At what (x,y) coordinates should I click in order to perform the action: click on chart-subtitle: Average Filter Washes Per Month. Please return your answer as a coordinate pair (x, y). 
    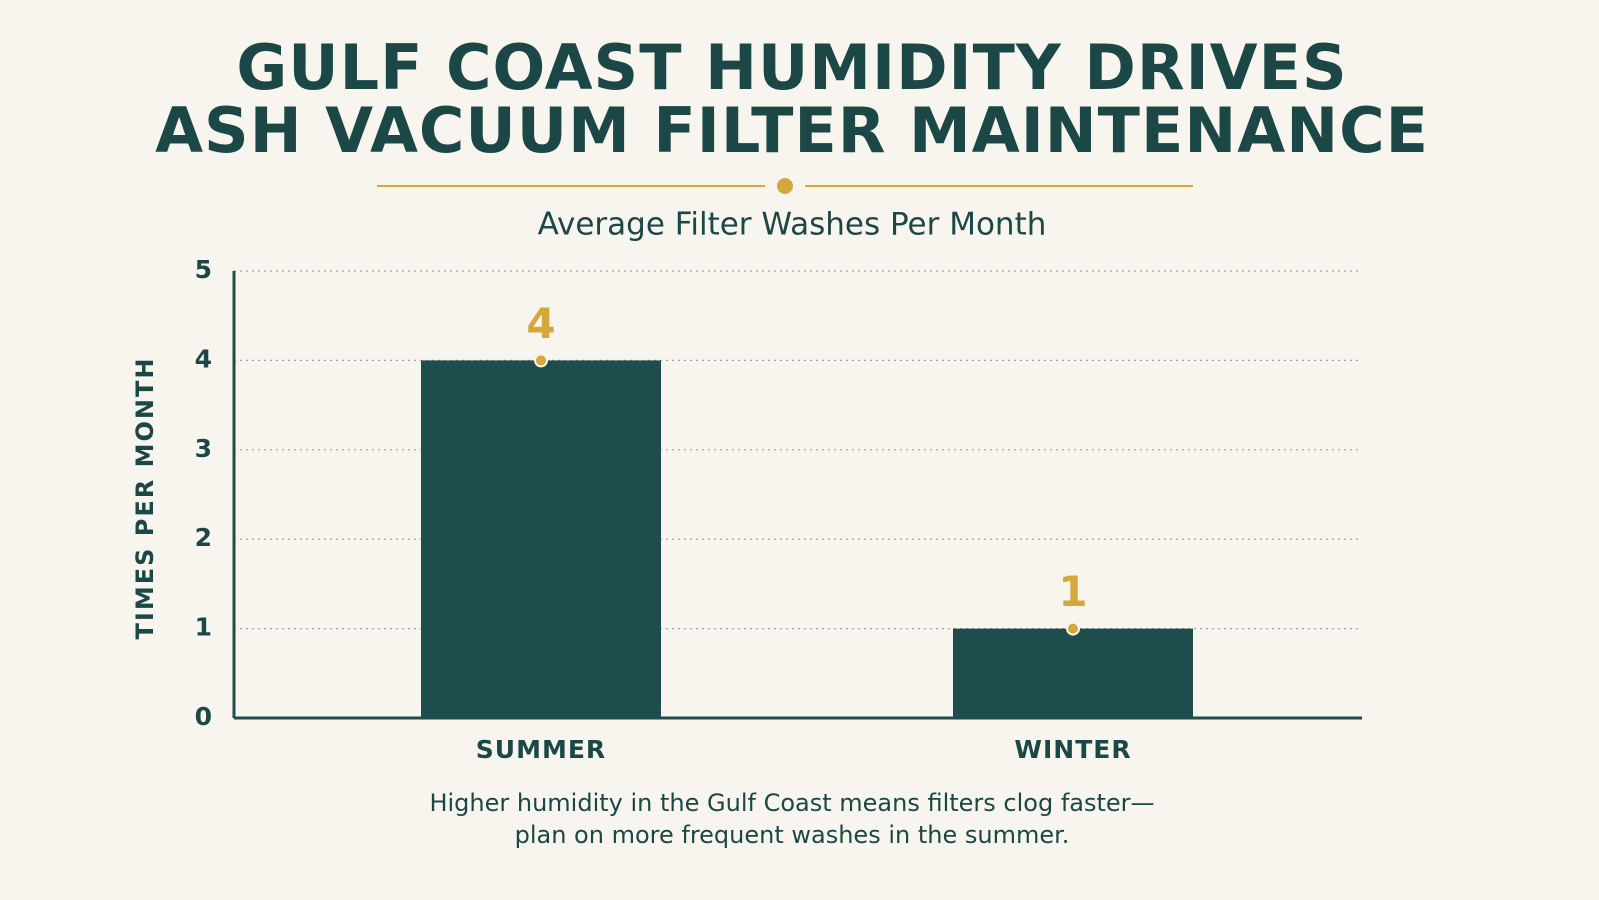
    Looking at the image, I should click on (792, 225).